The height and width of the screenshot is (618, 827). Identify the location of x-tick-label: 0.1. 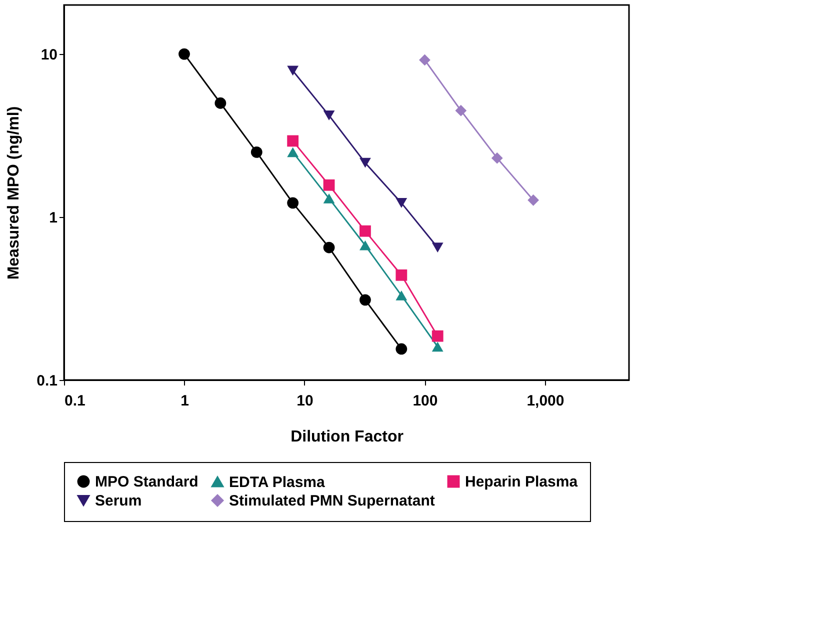
(75, 401).